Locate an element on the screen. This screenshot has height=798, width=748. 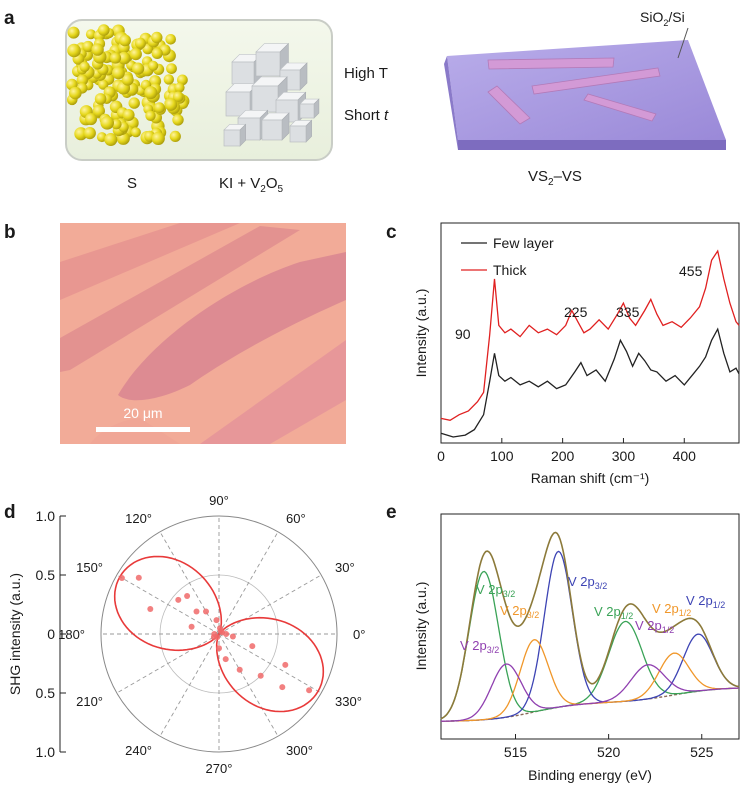
x-tick-label: 300 is located at coordinates (624, 456).